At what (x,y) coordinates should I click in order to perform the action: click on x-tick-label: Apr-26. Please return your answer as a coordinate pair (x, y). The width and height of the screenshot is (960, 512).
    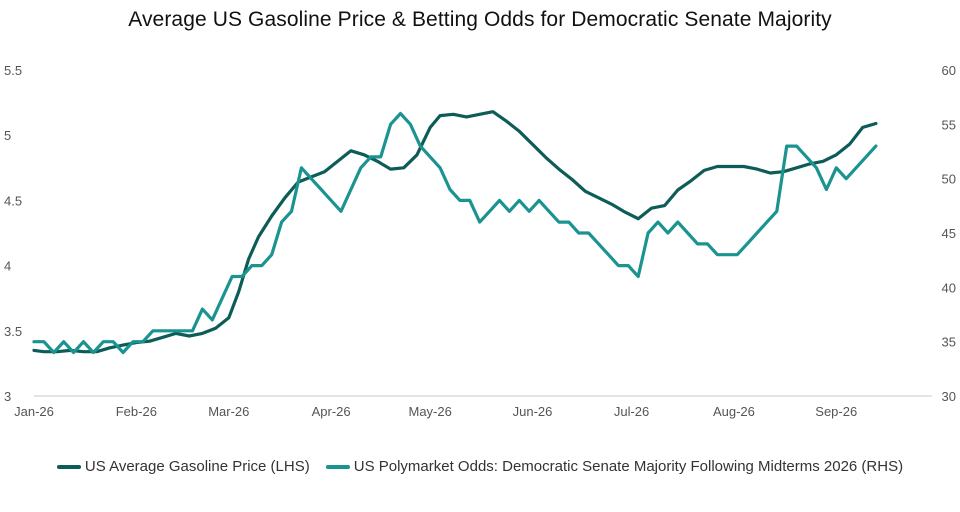
    Looking at the image, I should click on (331, 411).